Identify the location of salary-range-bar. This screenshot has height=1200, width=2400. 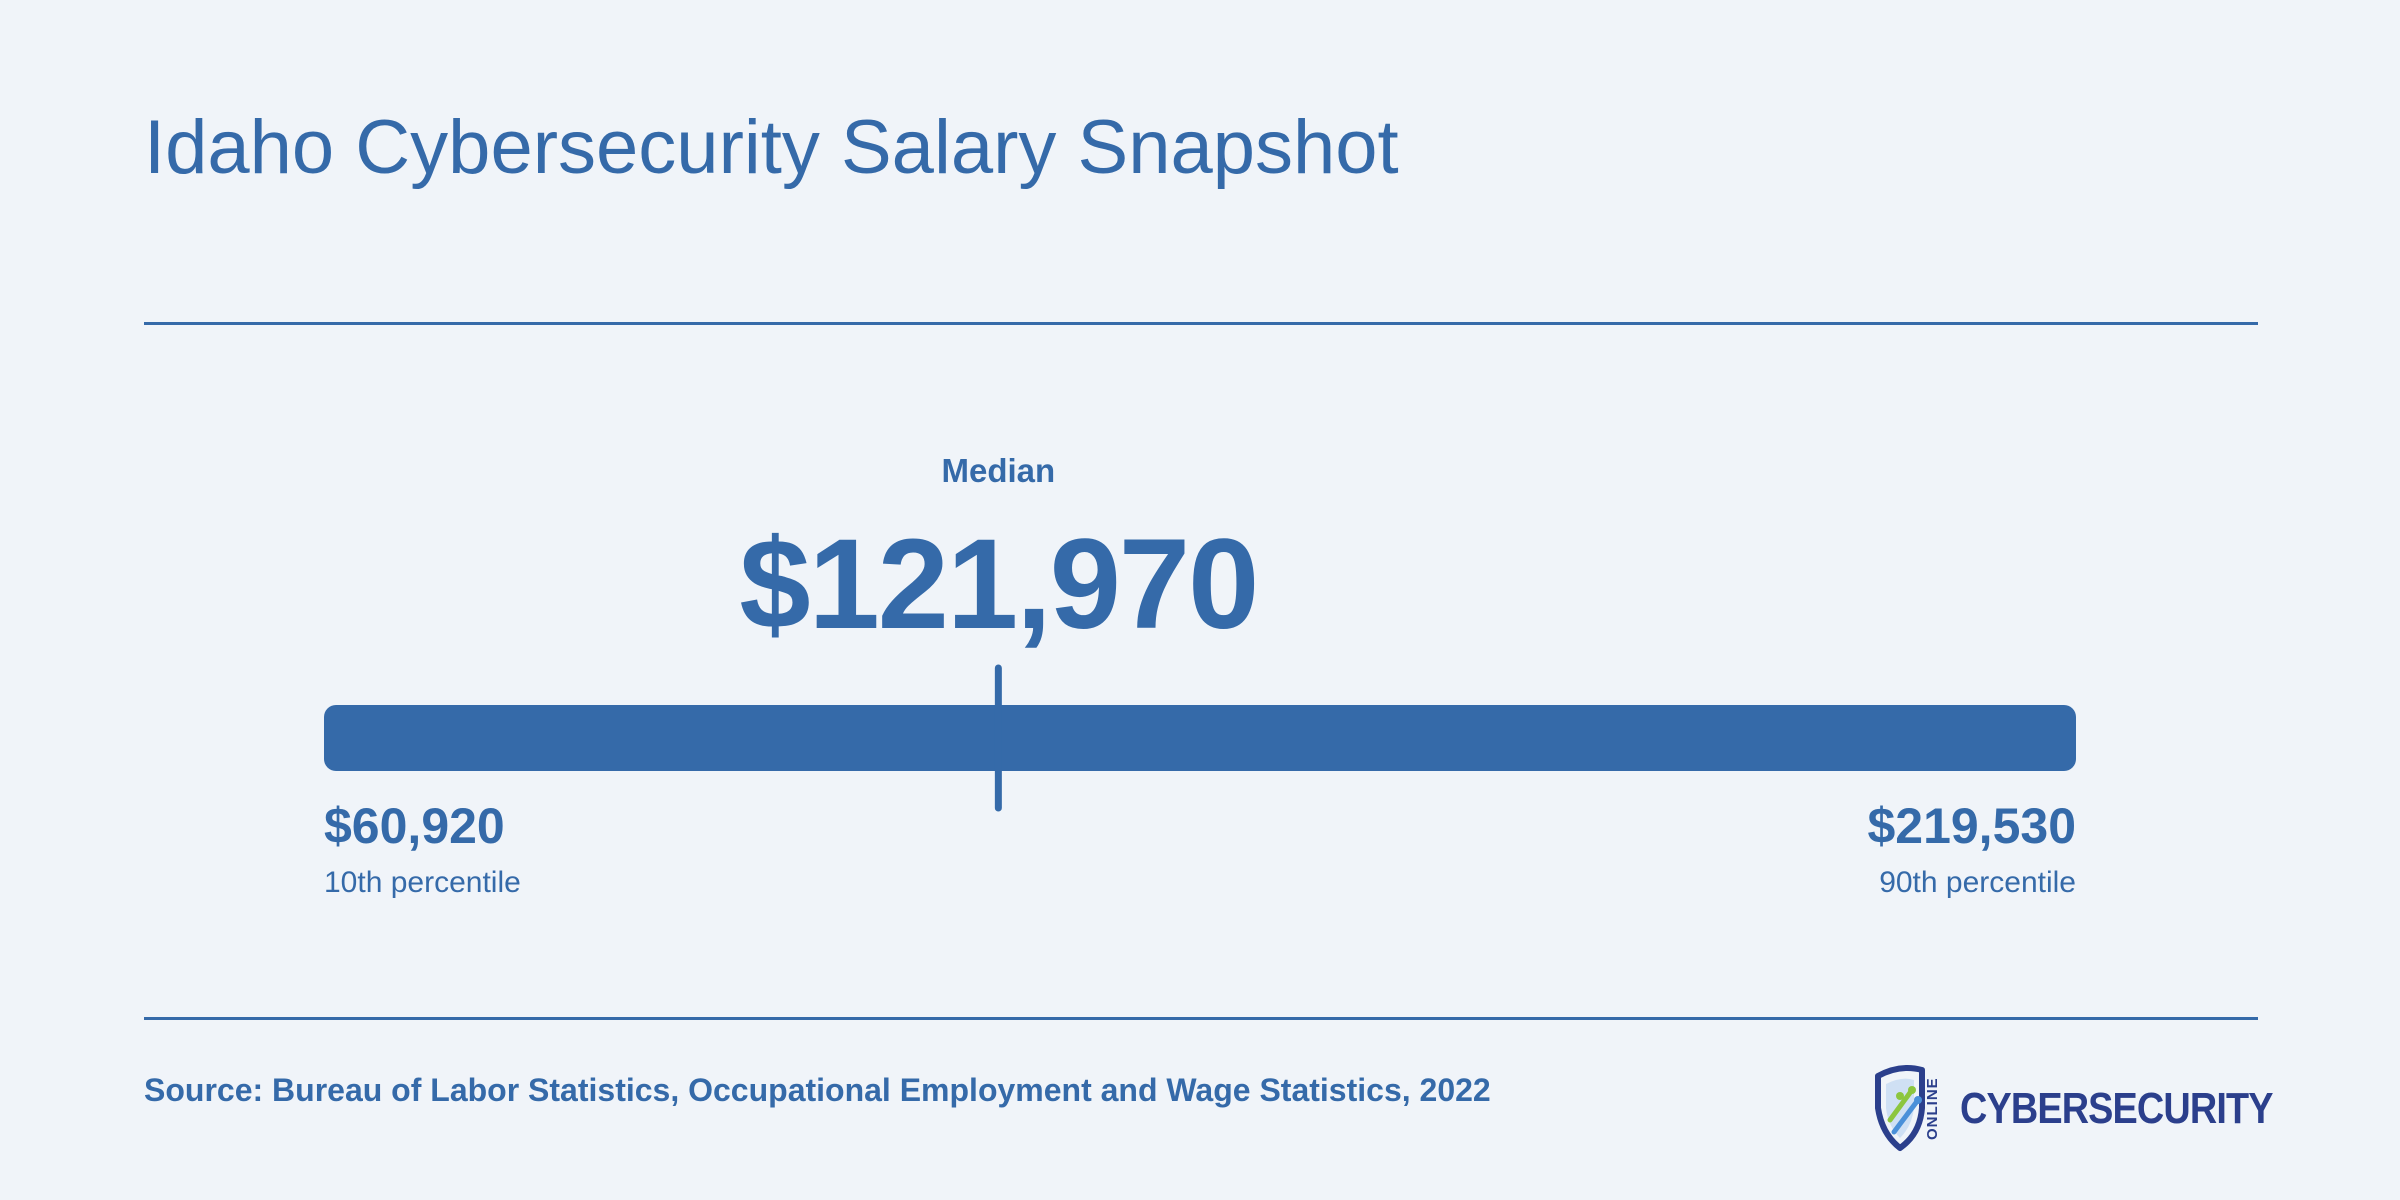
(1200, 738).